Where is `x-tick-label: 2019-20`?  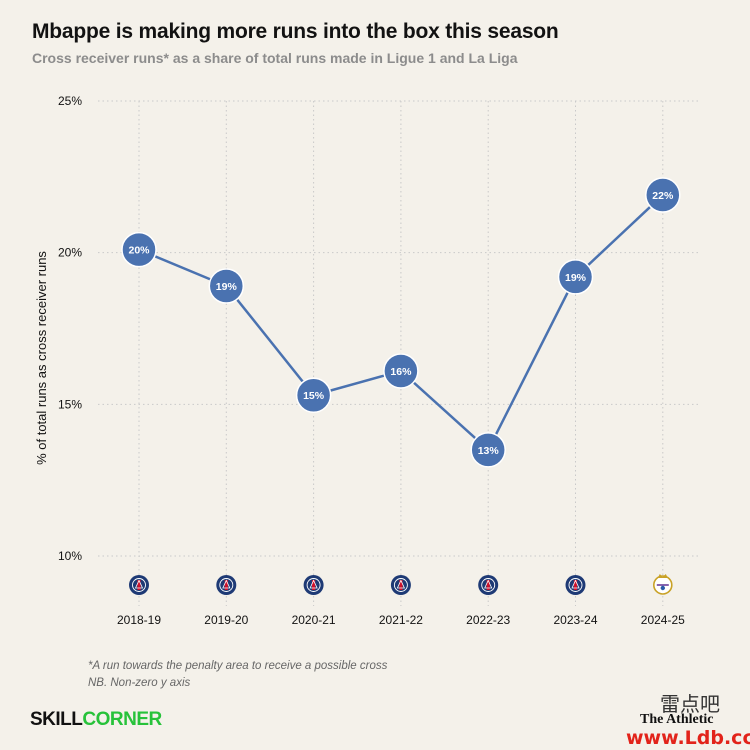 x-tick-label: 2019-20 is located at coordinates (226, 620).